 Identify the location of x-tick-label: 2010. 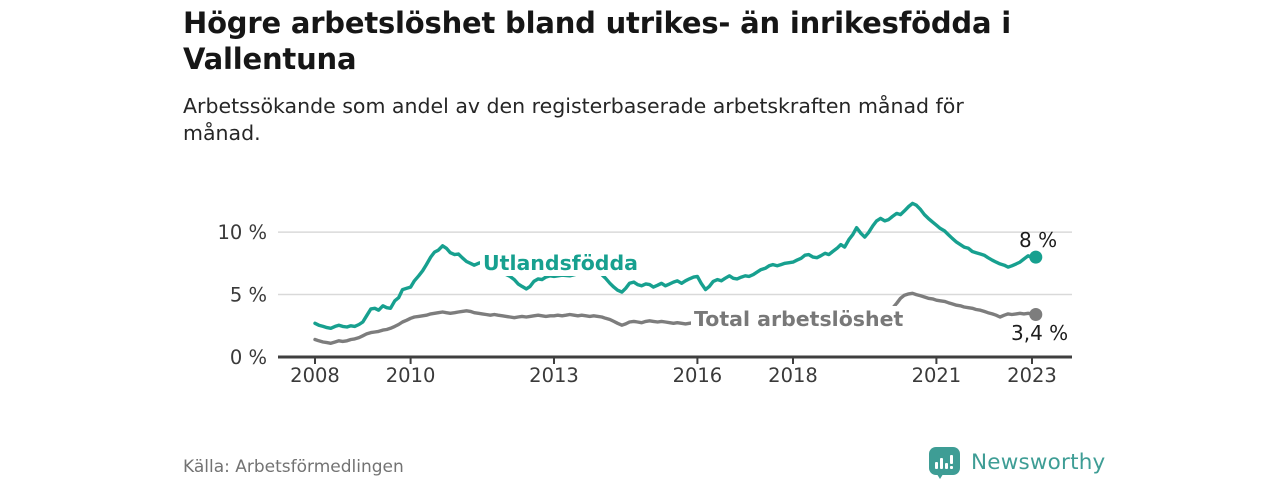
(411, 375).